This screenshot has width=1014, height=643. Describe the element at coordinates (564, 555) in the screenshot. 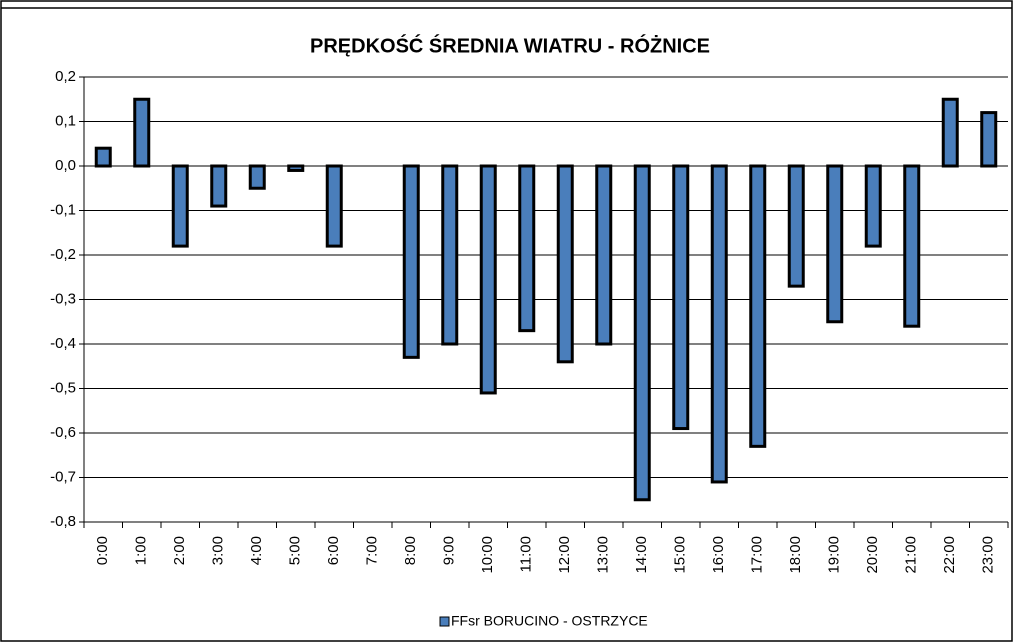

I see `x-tick-label: 12:00` at that location.